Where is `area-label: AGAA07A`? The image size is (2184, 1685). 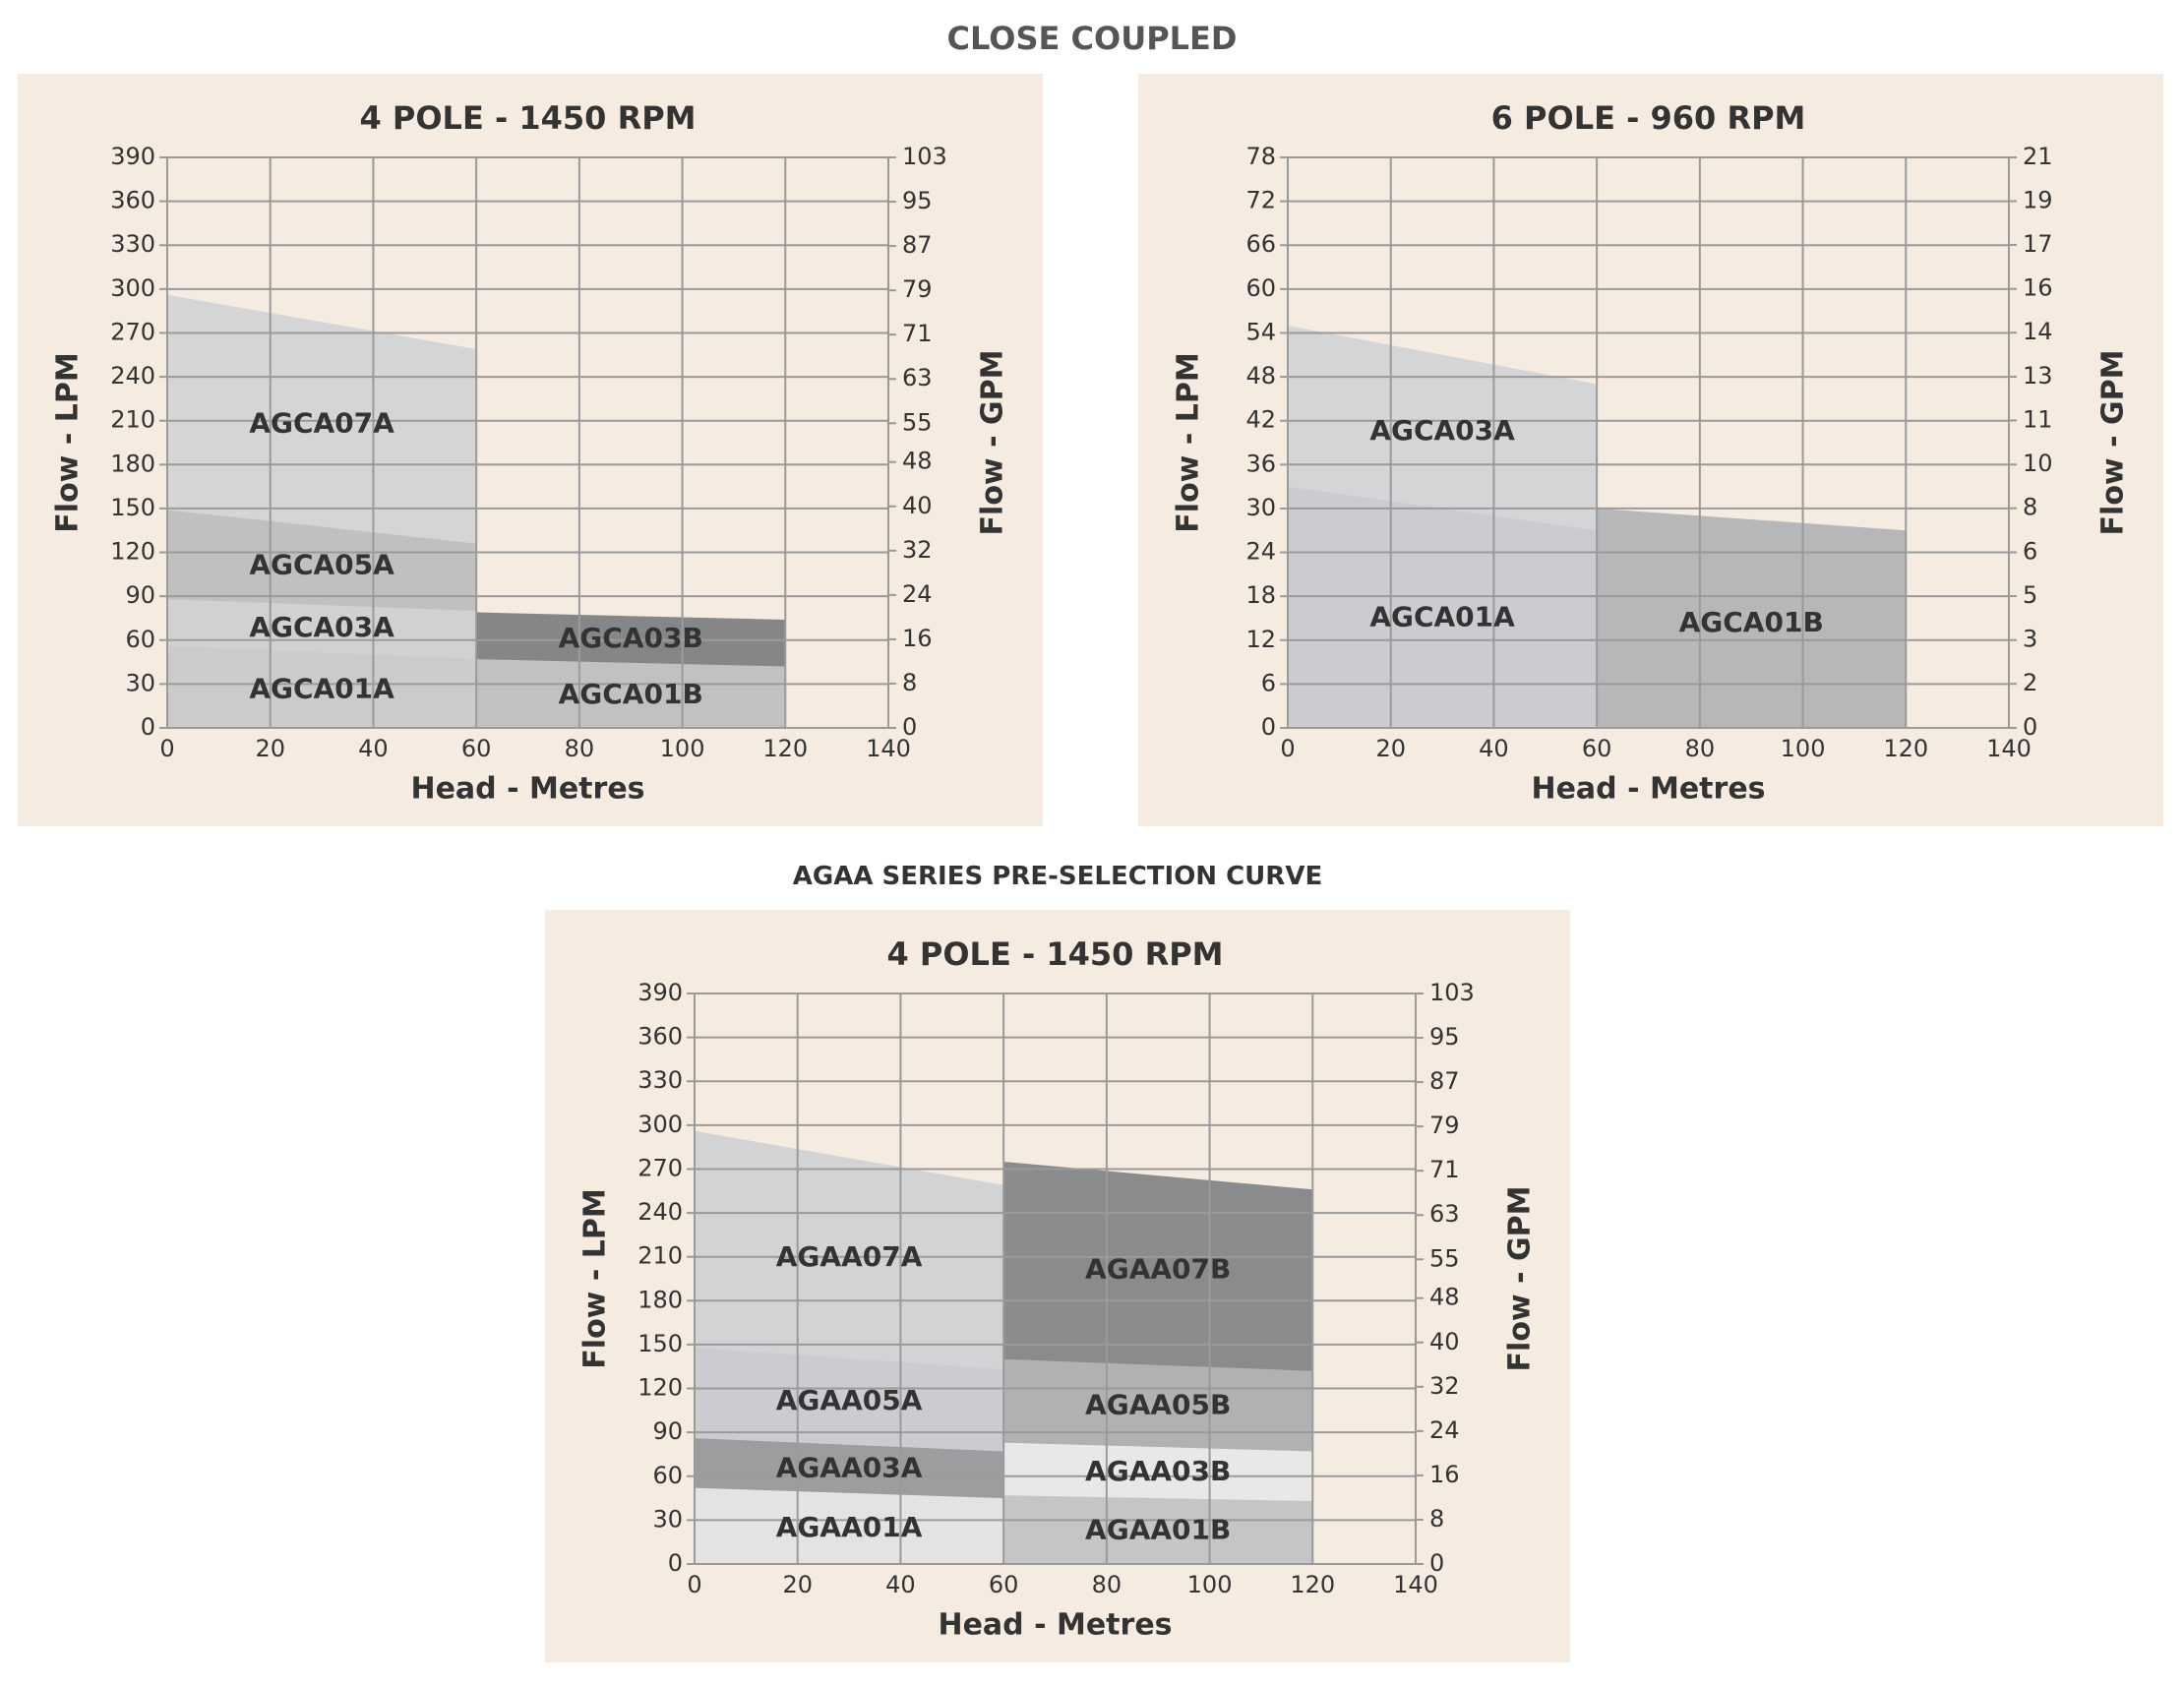
area-label: AGAA07A is located at coordinates (849, 1256).